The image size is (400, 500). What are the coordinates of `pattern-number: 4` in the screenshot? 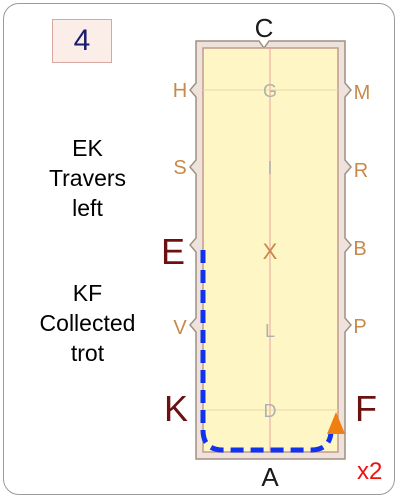 It's located at (82, 40).